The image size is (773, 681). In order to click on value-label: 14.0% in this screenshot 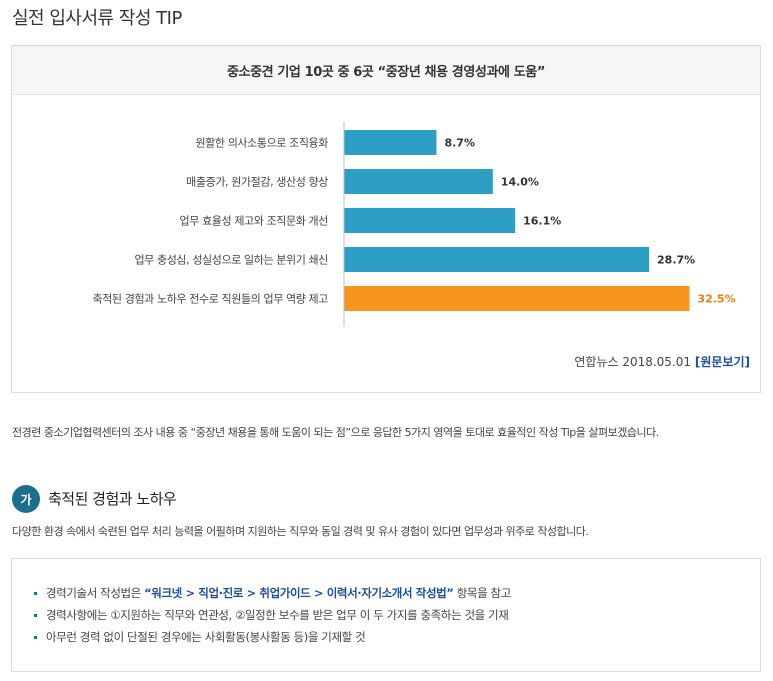, I will do `click(520, 182)`.